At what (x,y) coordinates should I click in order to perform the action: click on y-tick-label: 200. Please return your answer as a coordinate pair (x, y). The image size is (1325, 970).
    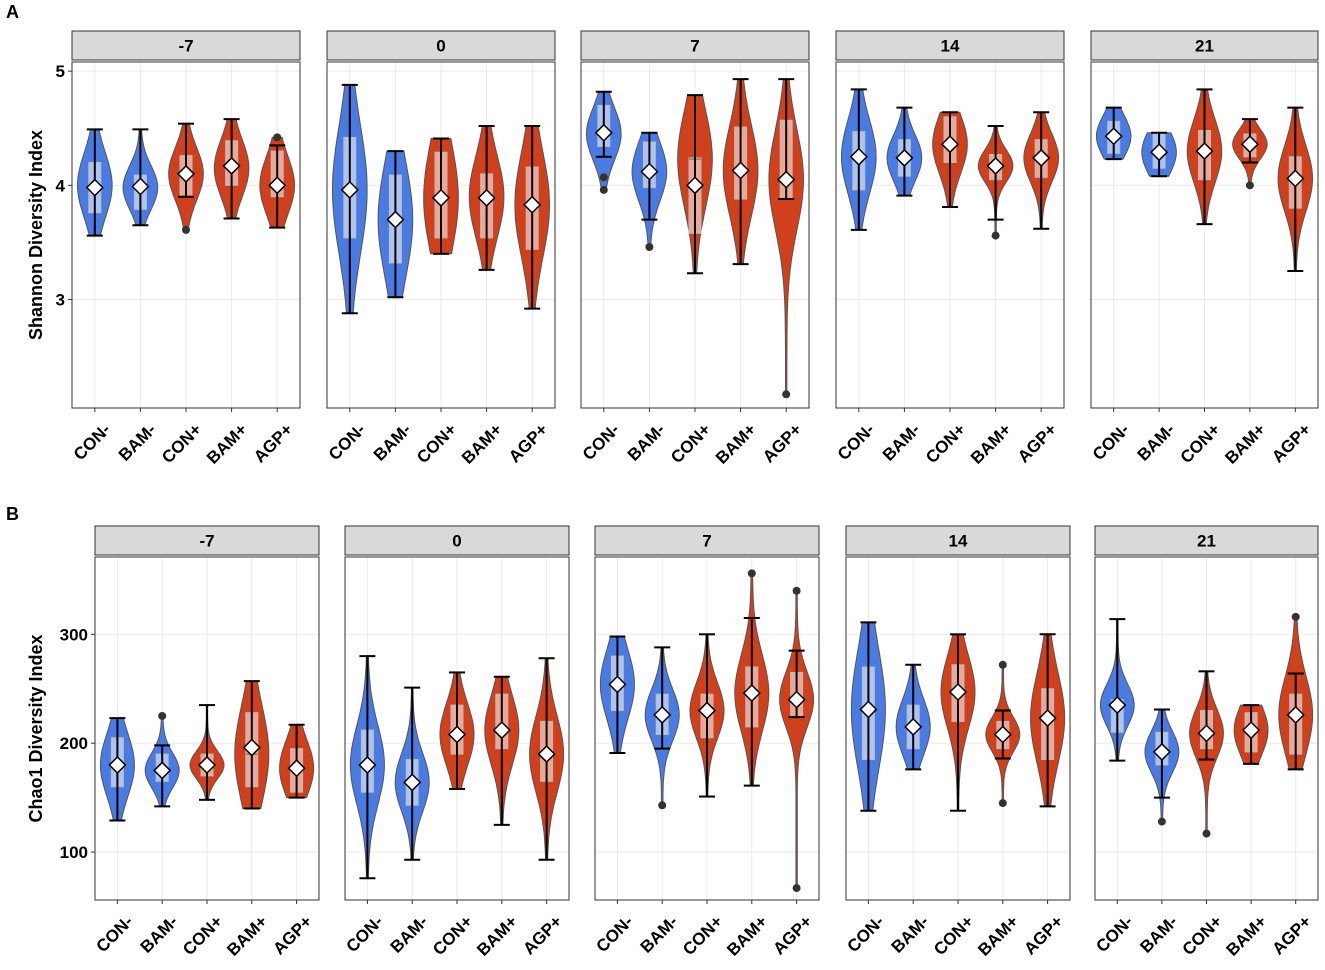
    Looking at the image, I should click on (74, 743).